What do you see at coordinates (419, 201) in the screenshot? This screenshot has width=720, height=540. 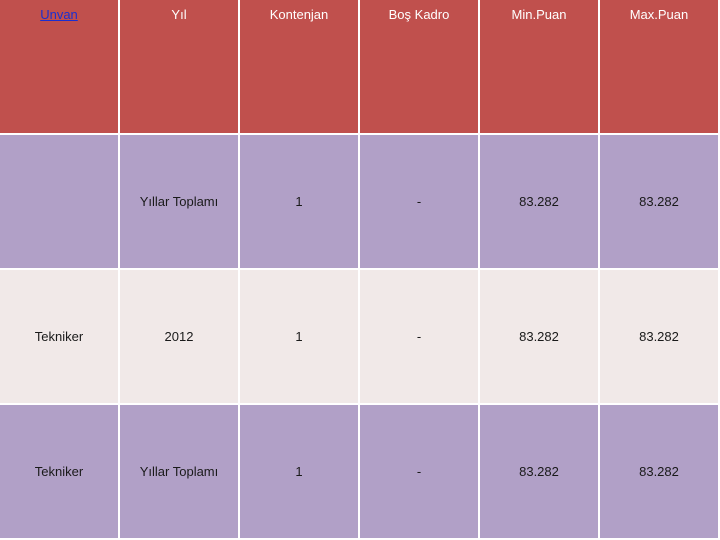 I see `row1-bos-kadro: -` at bounding box center [419, 201].